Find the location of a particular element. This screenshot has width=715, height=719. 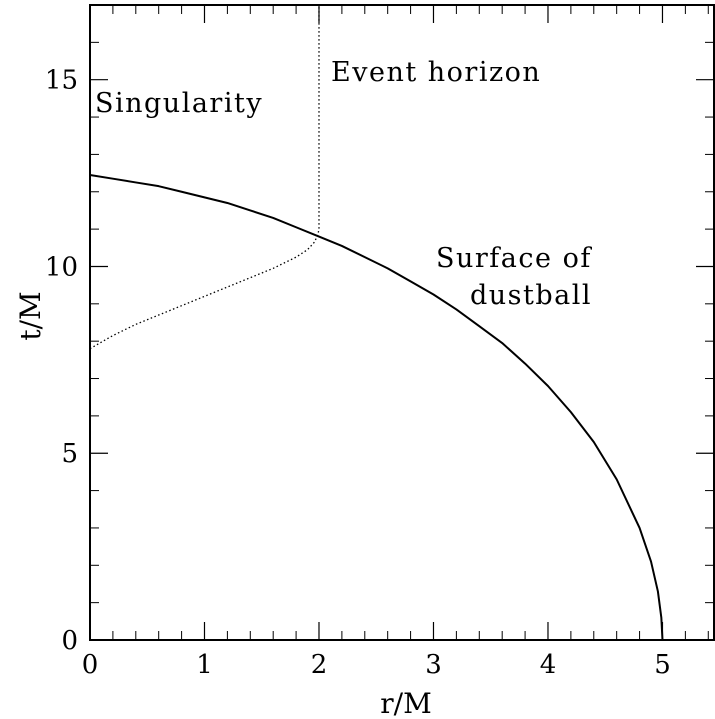

annotation-surface-of: Surface of is located at coordinates (514, 258).